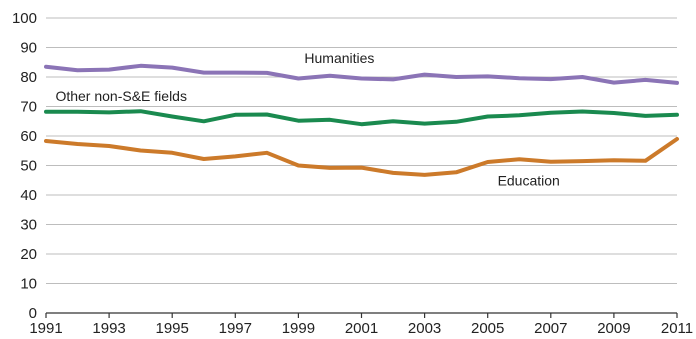 Image resolution: width=696 pixels, height=339 pixels. What do you see at coordinates (361, 157) in the screenshot?
I see `education-line` at bounding box center [361, 157].